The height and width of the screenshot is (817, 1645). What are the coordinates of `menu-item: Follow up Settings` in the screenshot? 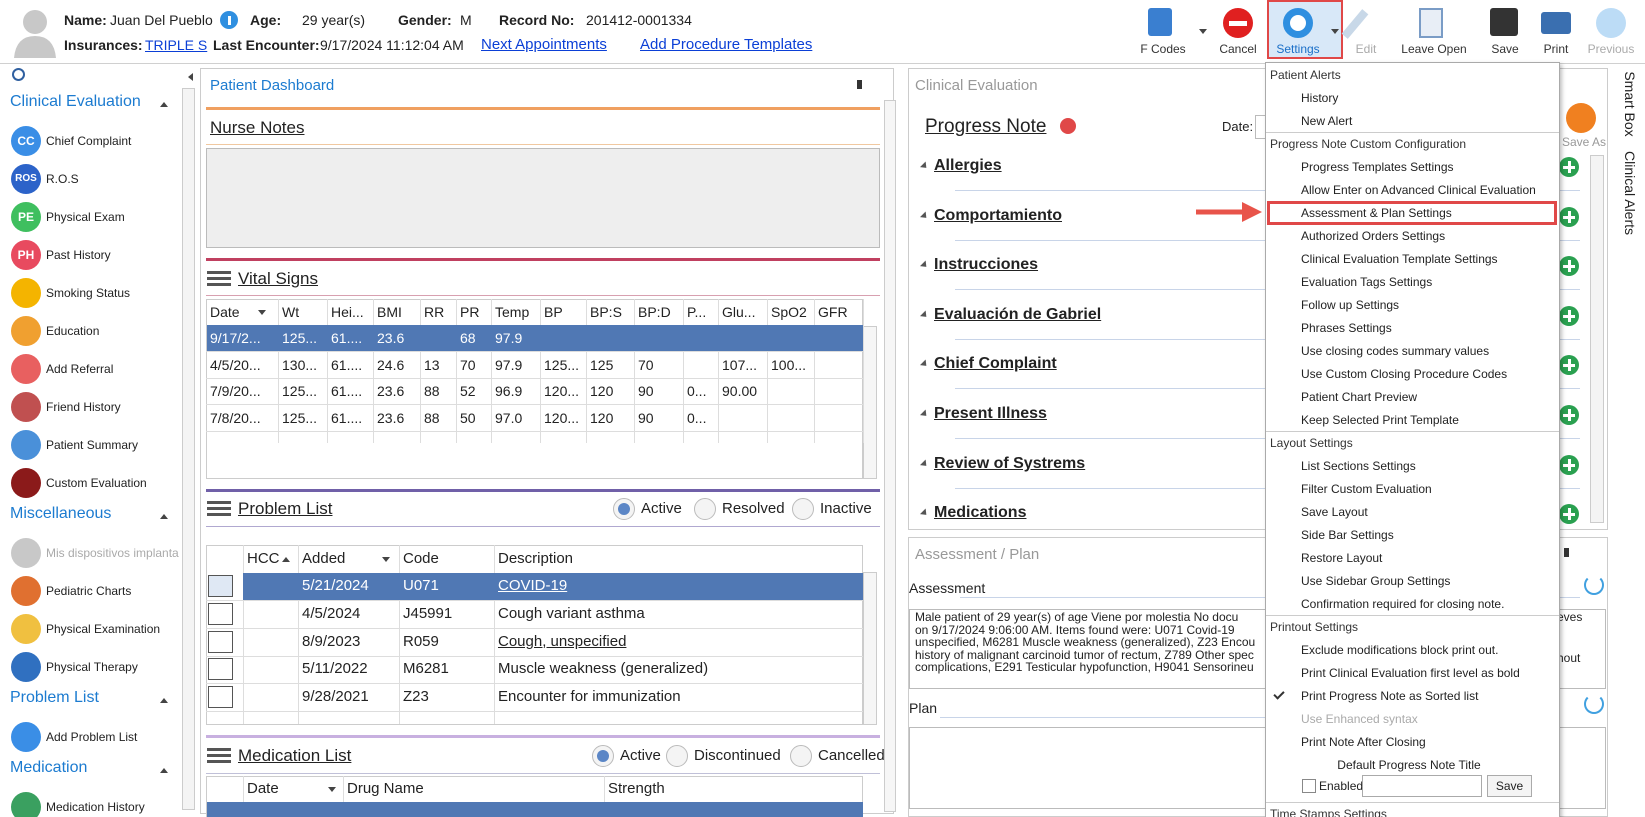 It's located at (1350, 305).